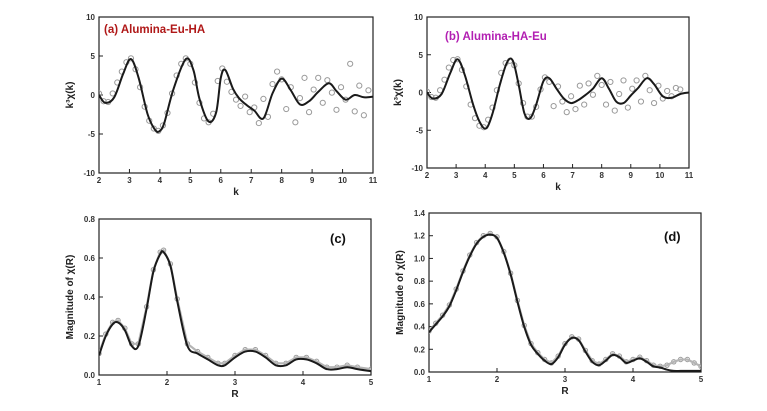 The width and height of the screenshot is (767, 411). What do you see at coordinates (99, 382) in the screenshot?
I see `x-tick-label: 1` at bounding box center [99, 382].